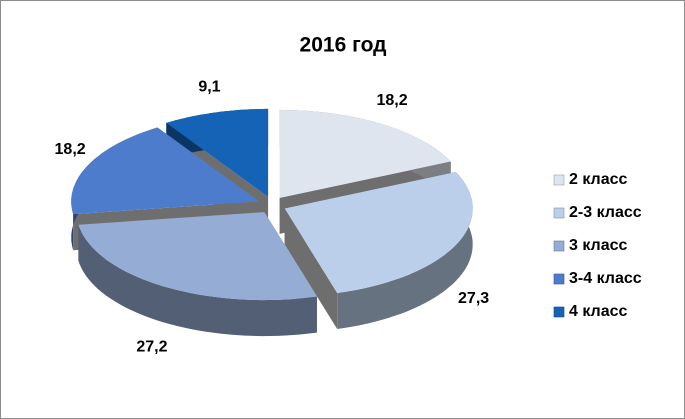 The height and width of the screenshot is (419, 685). What do you see at coordinates (598, 179) in the screenshot?
I see `legend-label: 2 класс` at bounding box center [598, 179].